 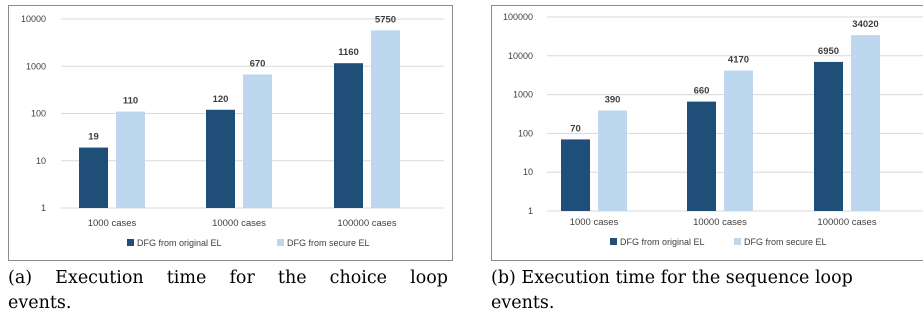 What do you see at coordinates (865, 24) in the screenshot?
I see `data-label: 34020` at bounding box center [865, 24].